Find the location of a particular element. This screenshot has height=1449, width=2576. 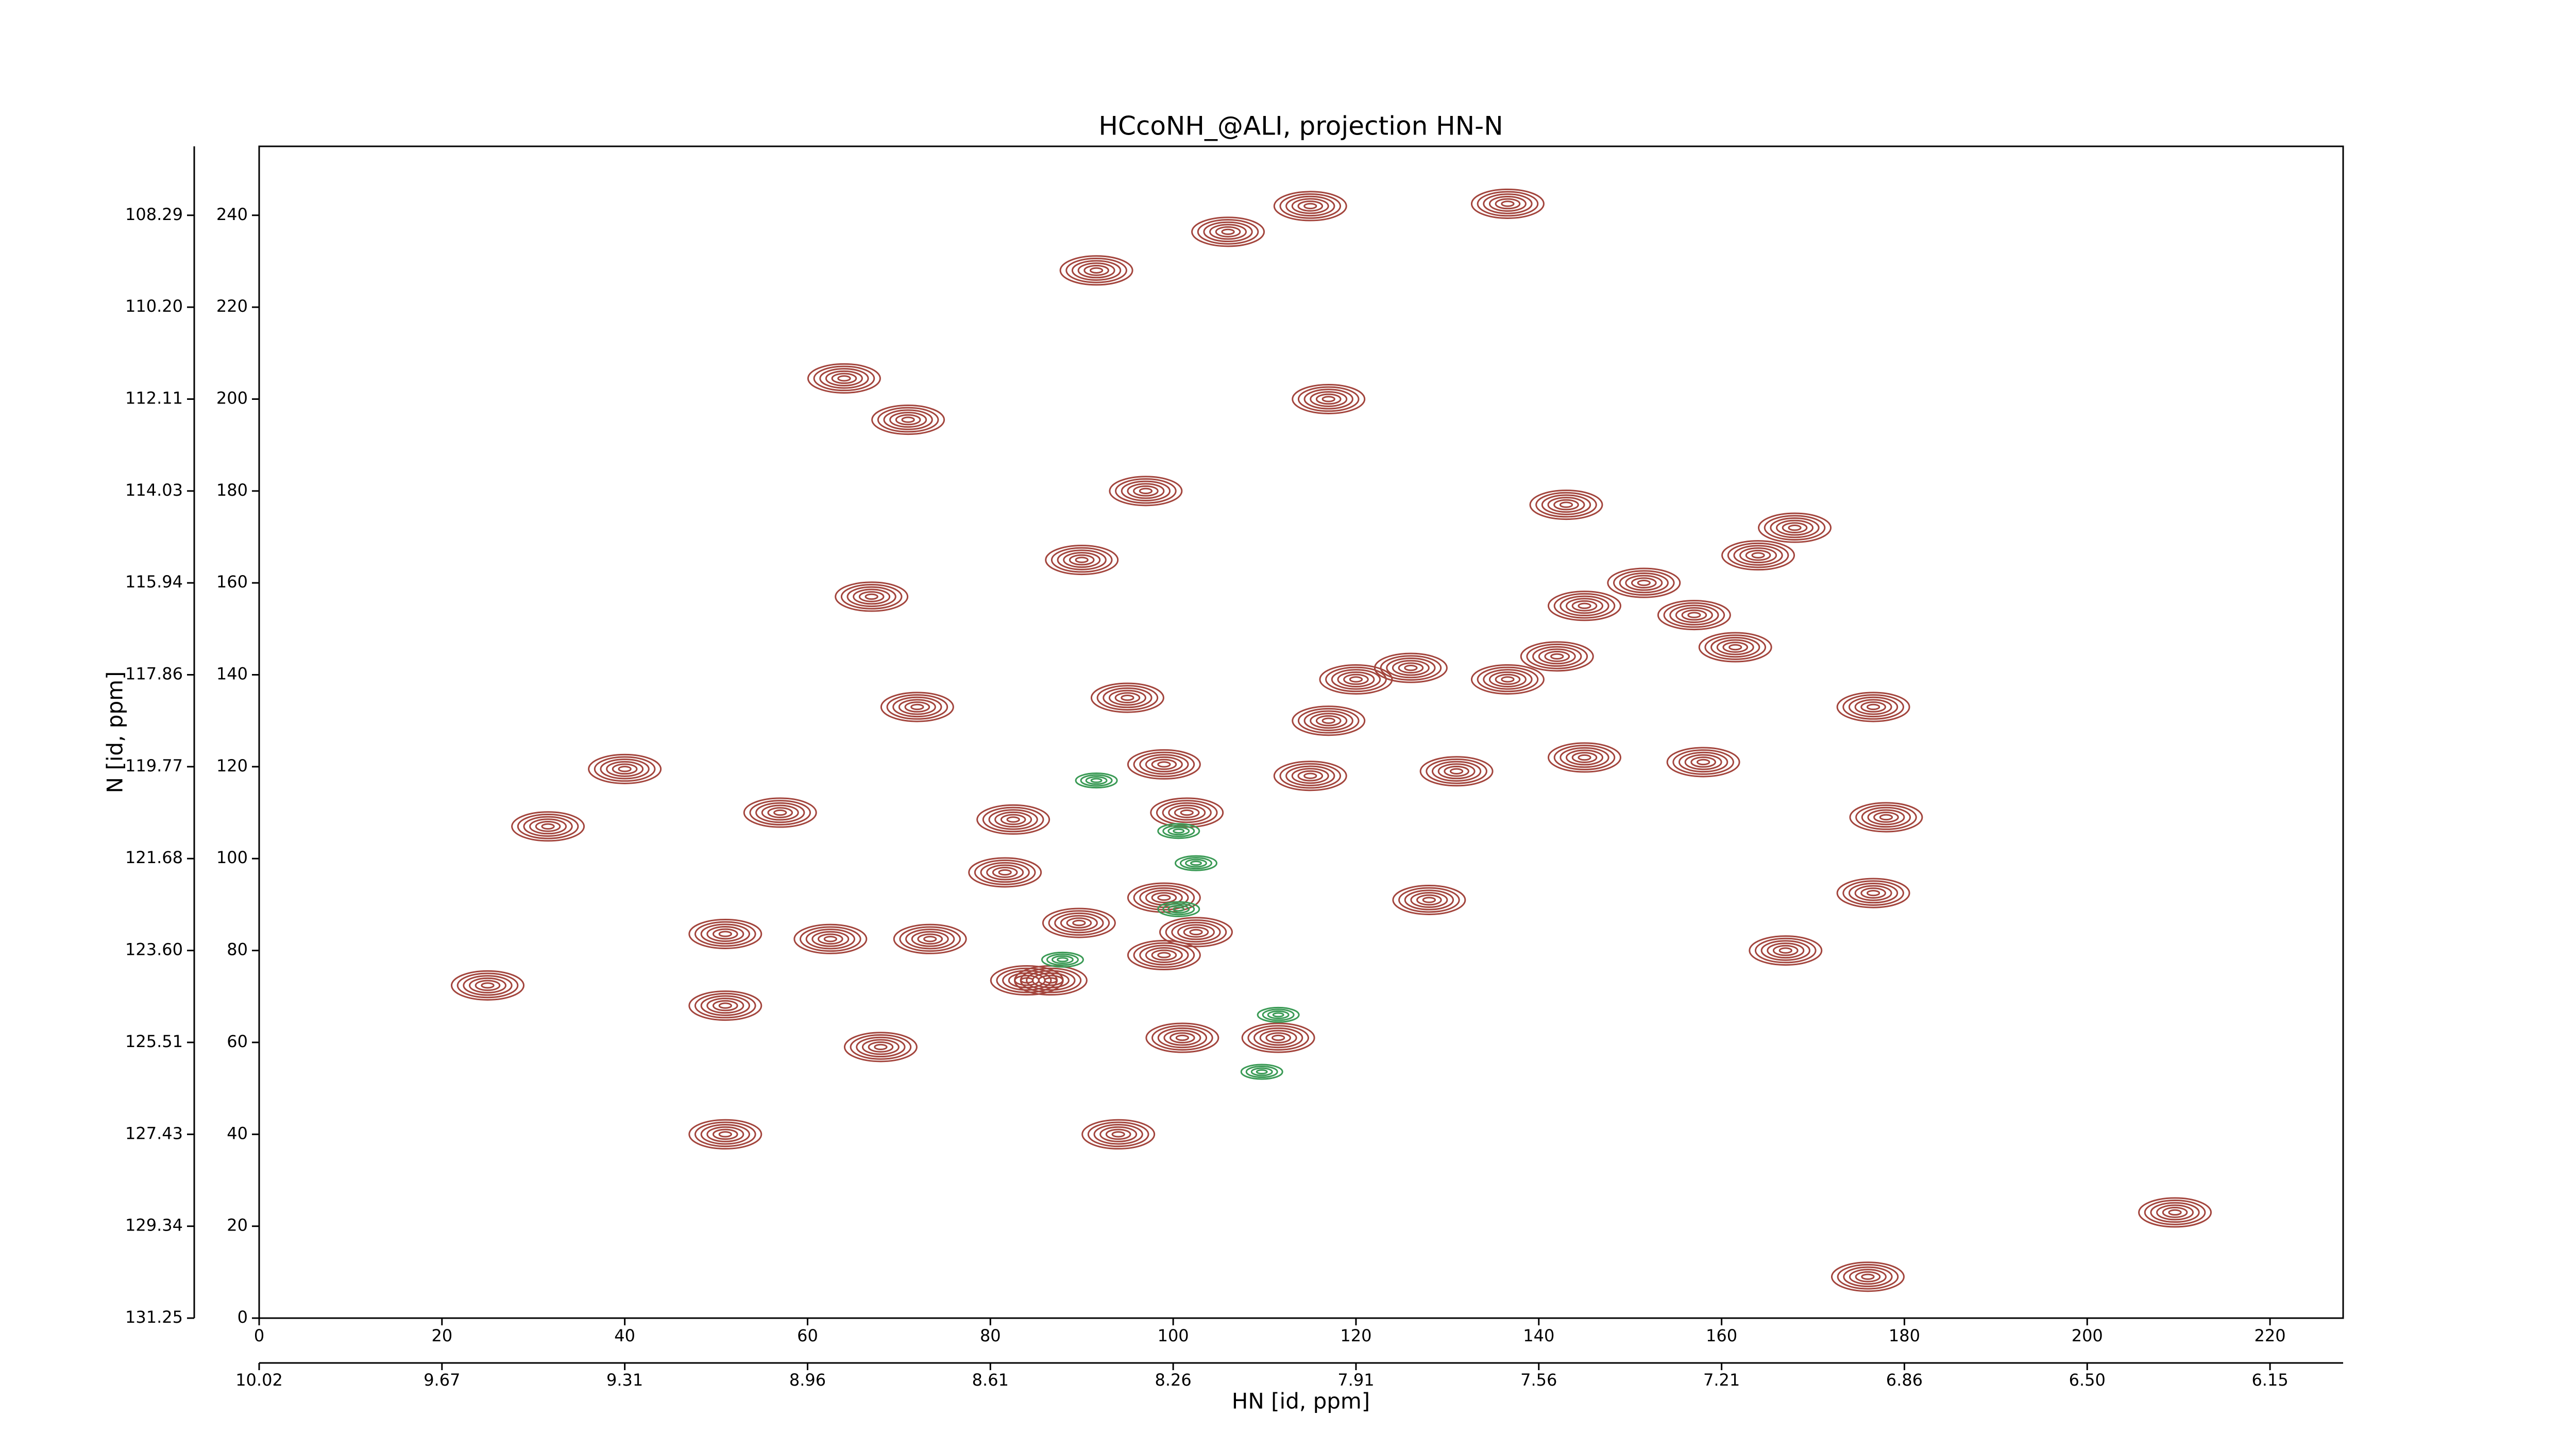

y2-tick-label: 127.43 is located at coordinates (154, 1133).